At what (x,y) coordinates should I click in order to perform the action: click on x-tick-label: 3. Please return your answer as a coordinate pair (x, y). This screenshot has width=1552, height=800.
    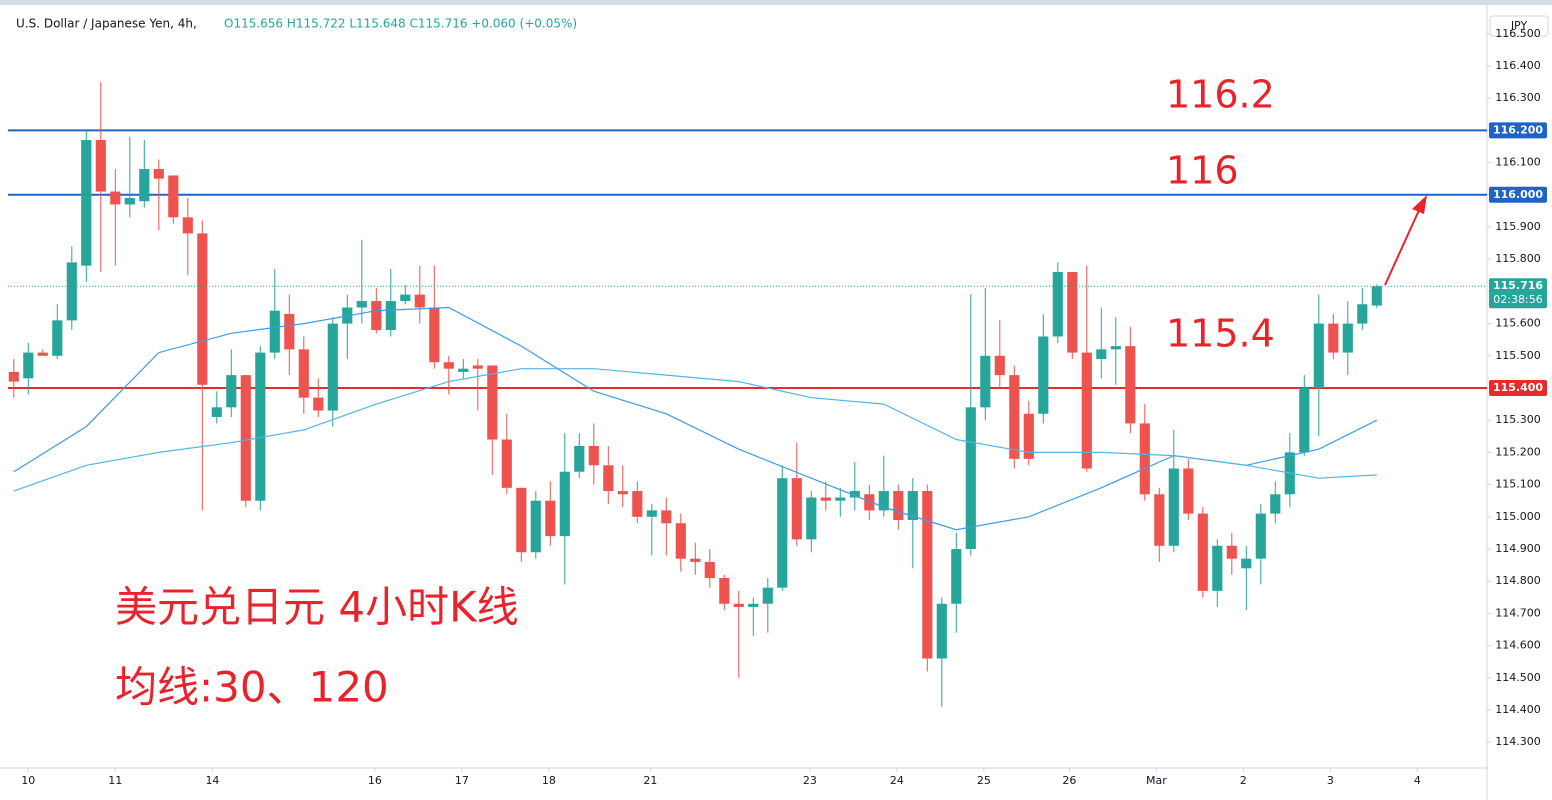
    Looking at the image, I should click on (1330, 780).